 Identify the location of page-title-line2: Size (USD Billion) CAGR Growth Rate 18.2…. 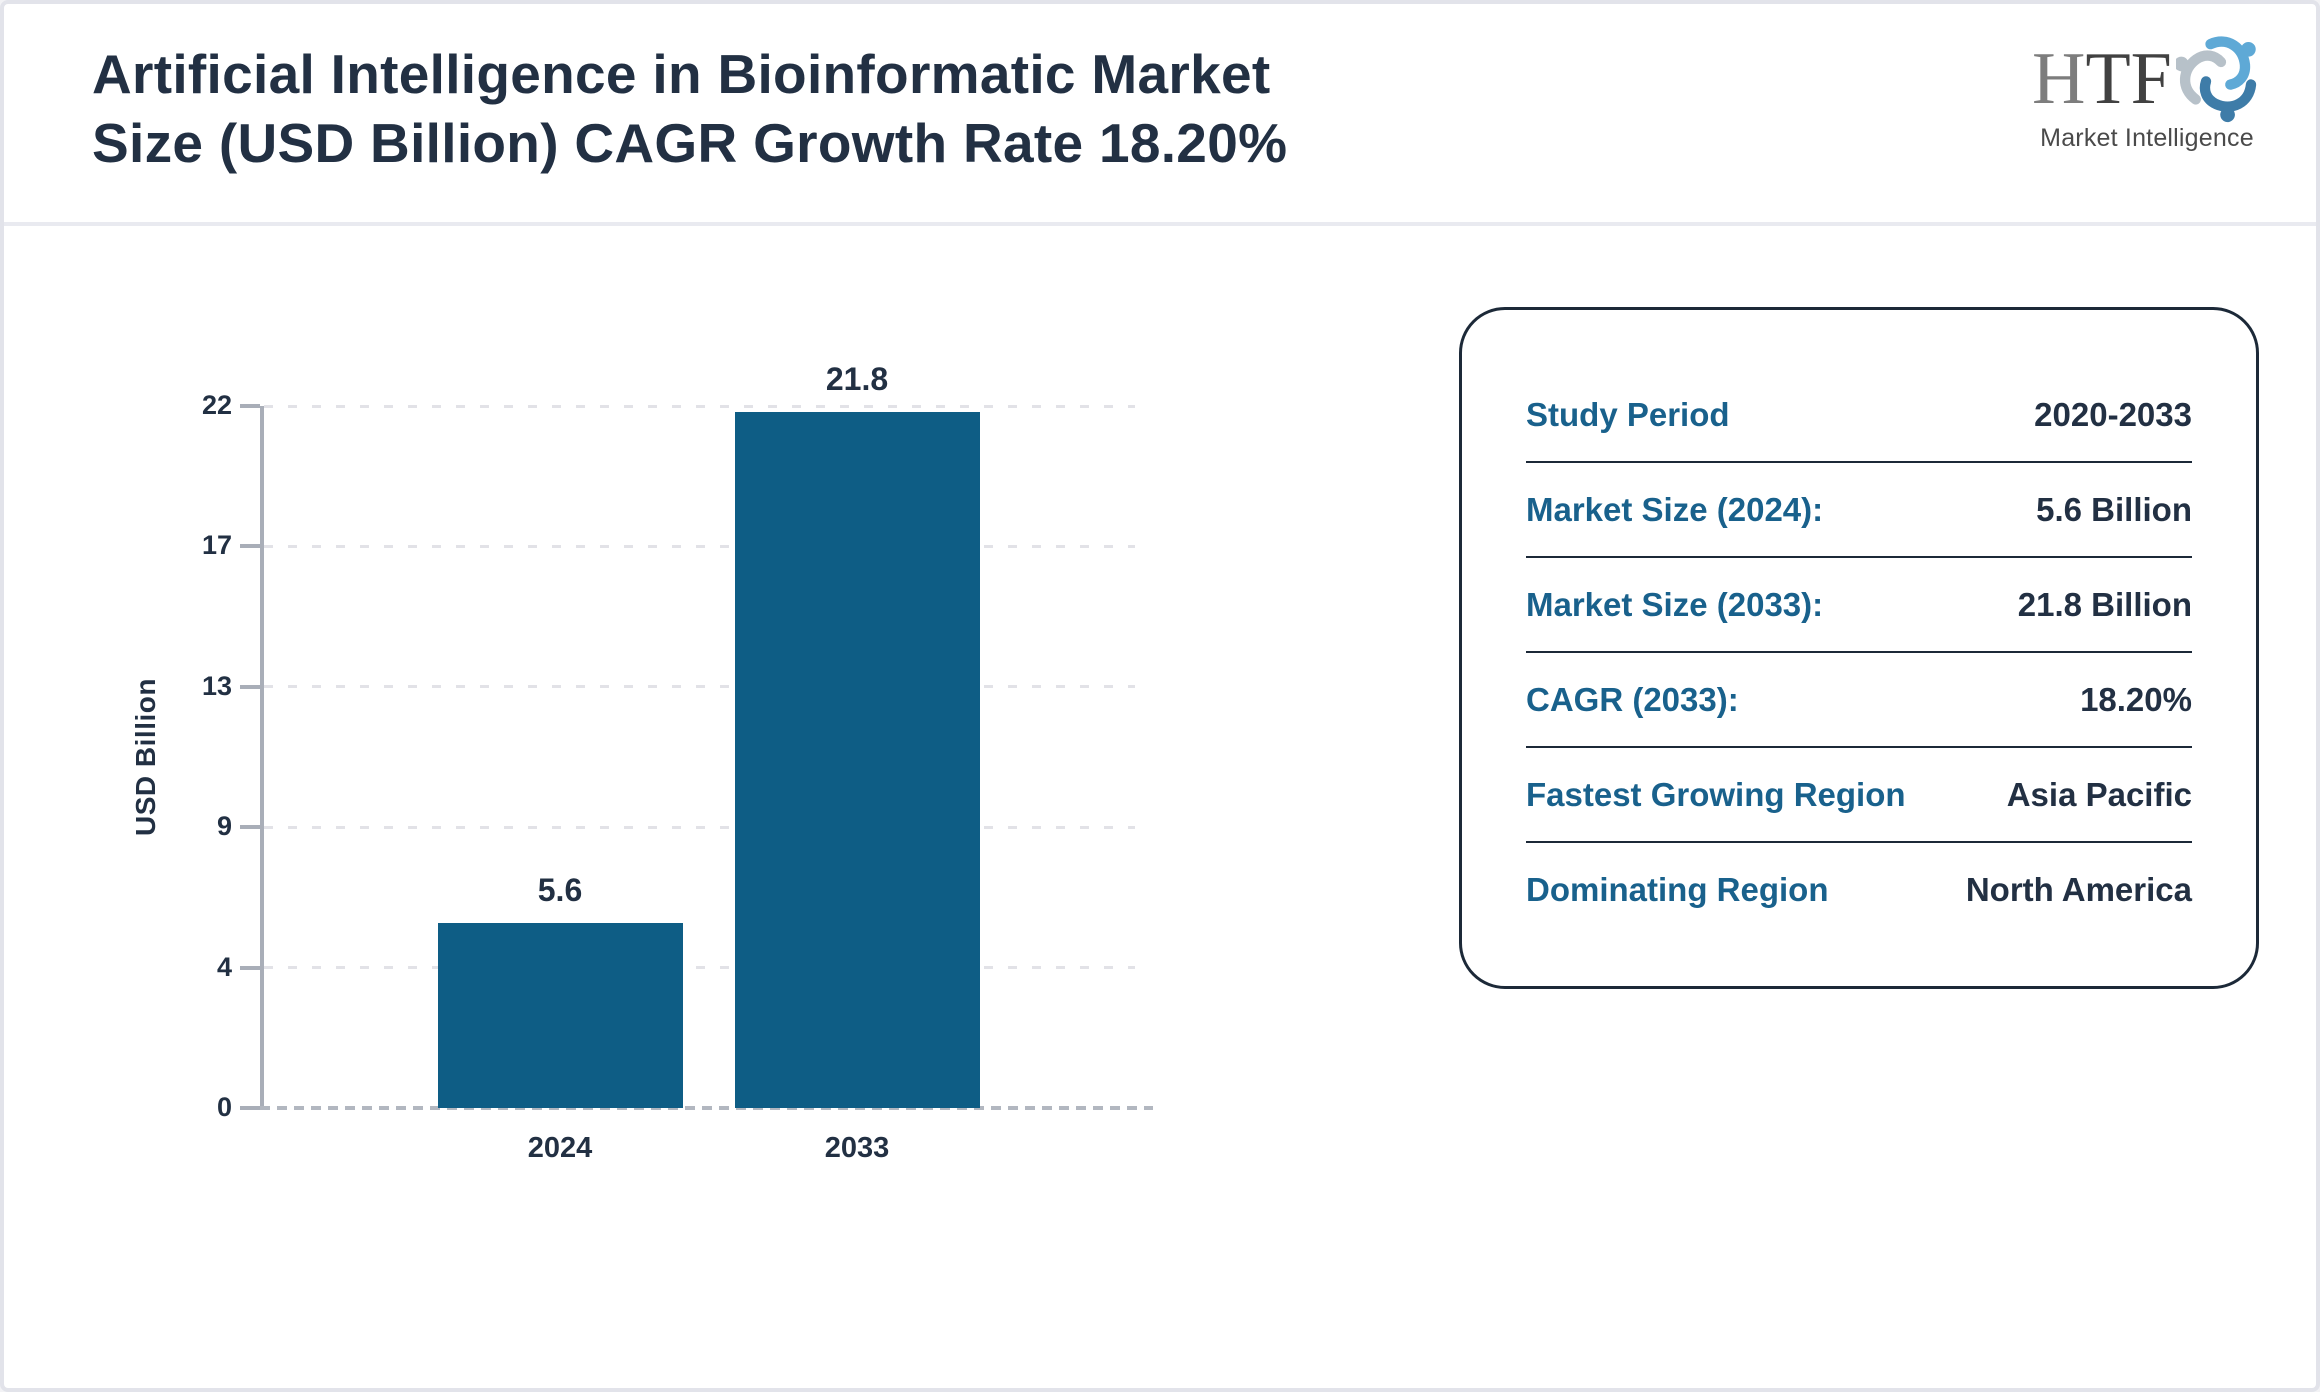
(690, 143).